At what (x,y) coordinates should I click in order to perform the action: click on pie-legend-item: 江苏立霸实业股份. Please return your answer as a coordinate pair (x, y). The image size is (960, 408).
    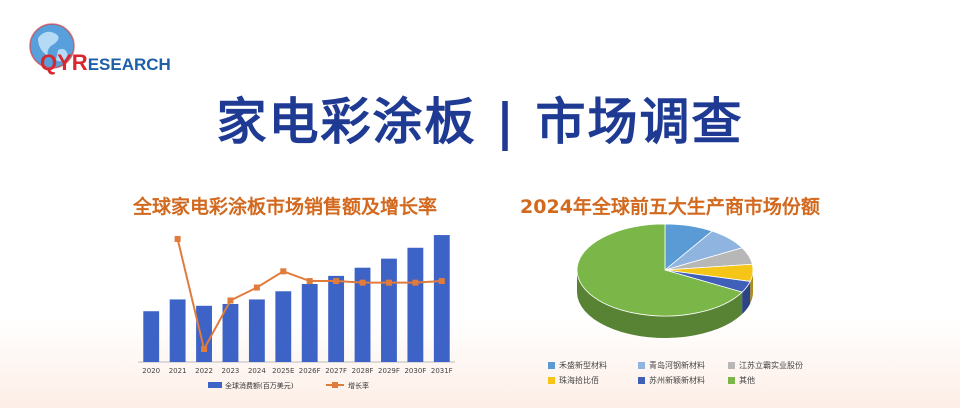
    Looking at the image, I should click on (783, 365).